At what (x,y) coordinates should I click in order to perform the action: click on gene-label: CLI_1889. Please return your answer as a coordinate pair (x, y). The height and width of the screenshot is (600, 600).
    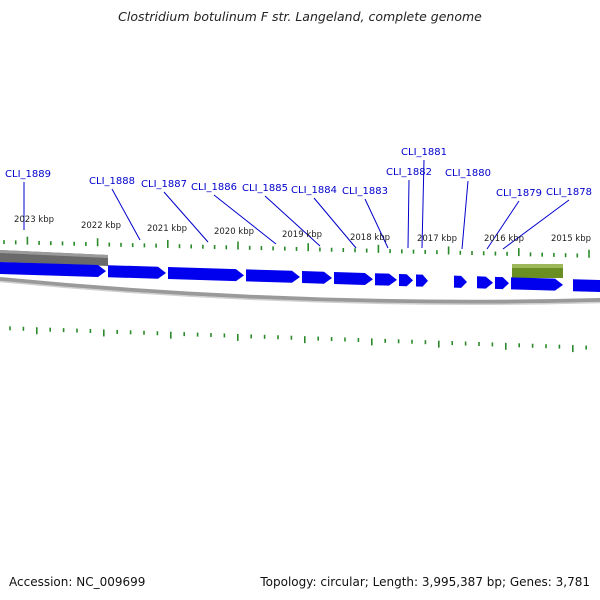
    Looking at the image, I should click on (28, 174).